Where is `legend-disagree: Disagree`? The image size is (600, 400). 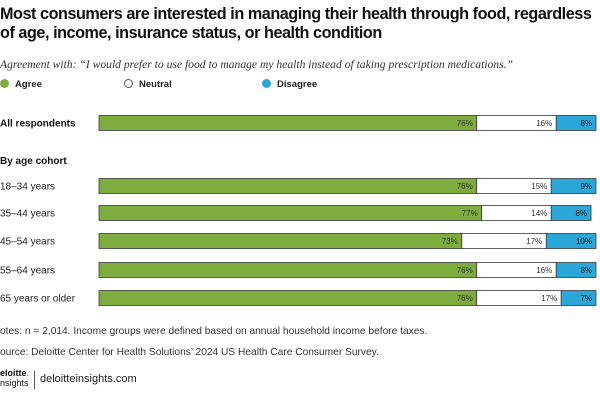
legend-disagree: Disagree is located at coordinates (289, 84).